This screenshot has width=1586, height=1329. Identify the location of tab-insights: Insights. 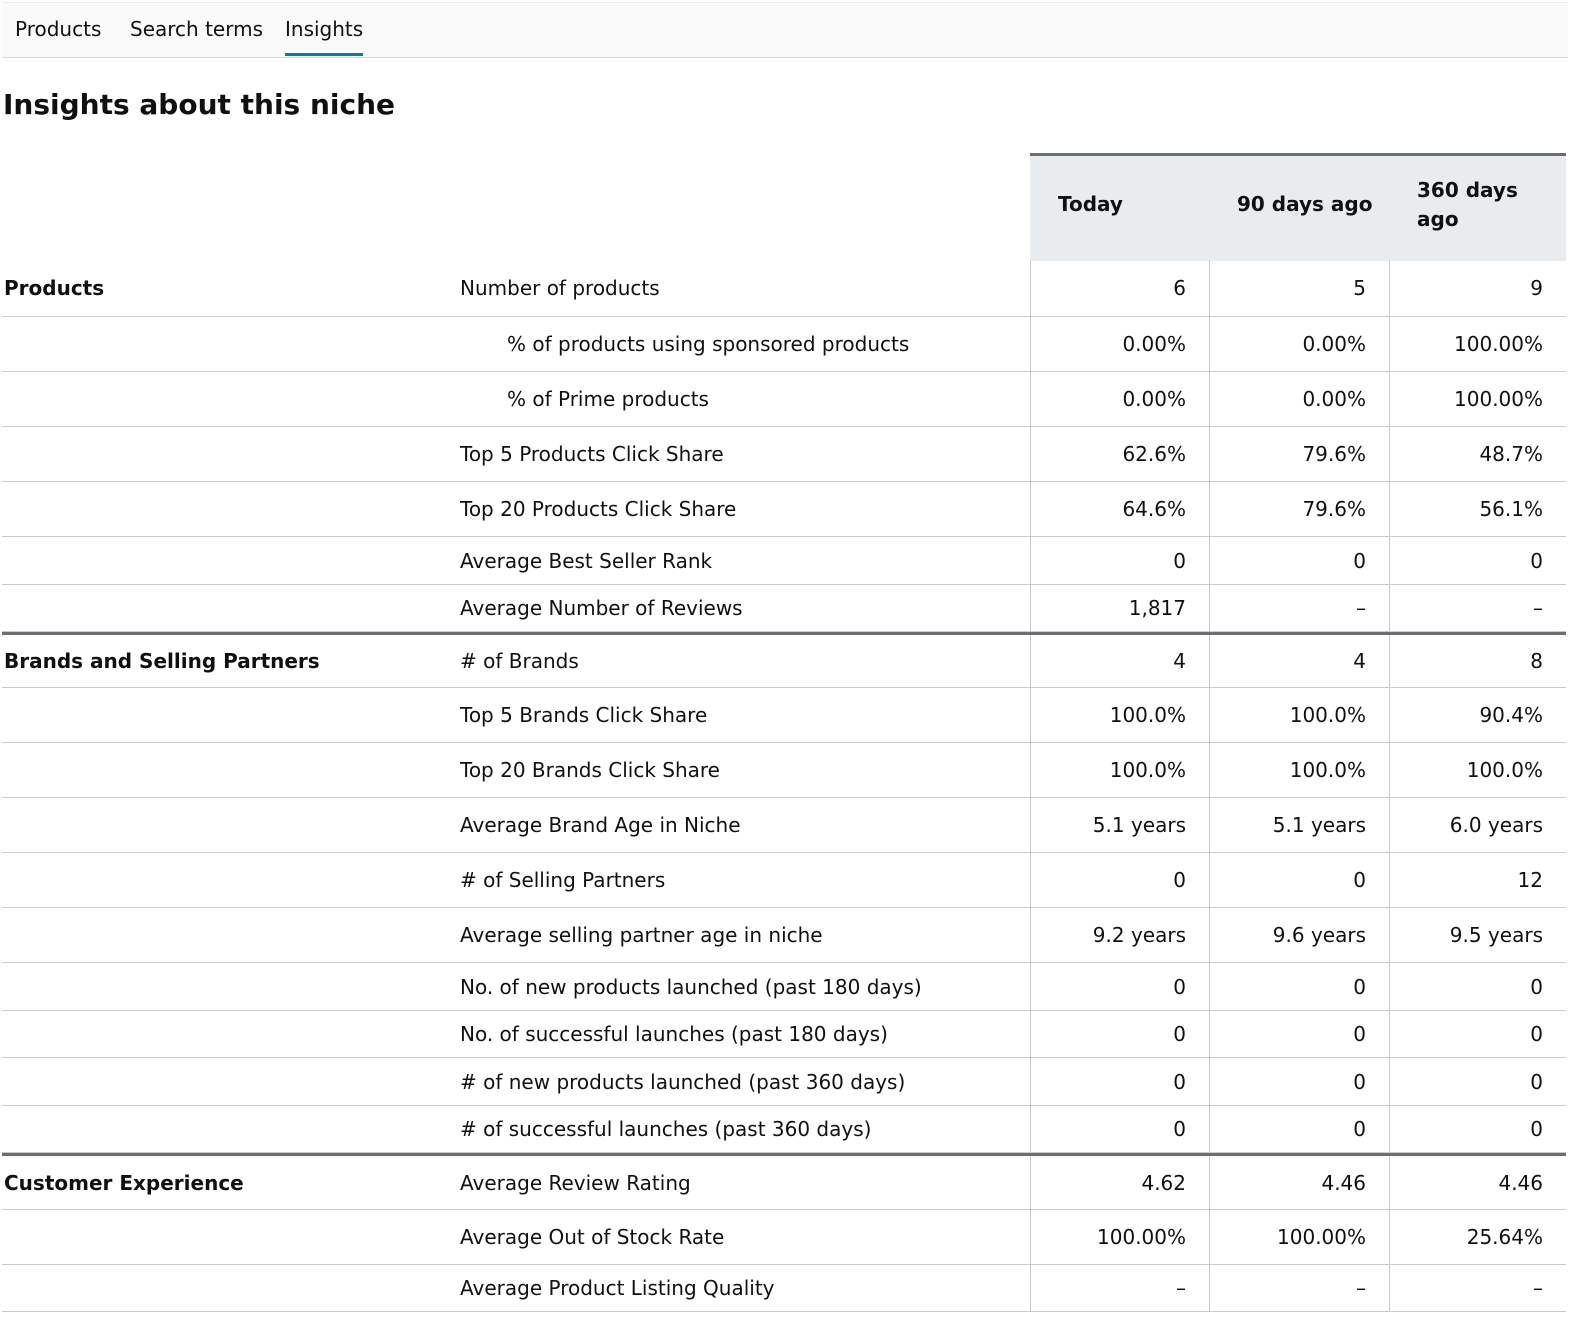
(324, 36).